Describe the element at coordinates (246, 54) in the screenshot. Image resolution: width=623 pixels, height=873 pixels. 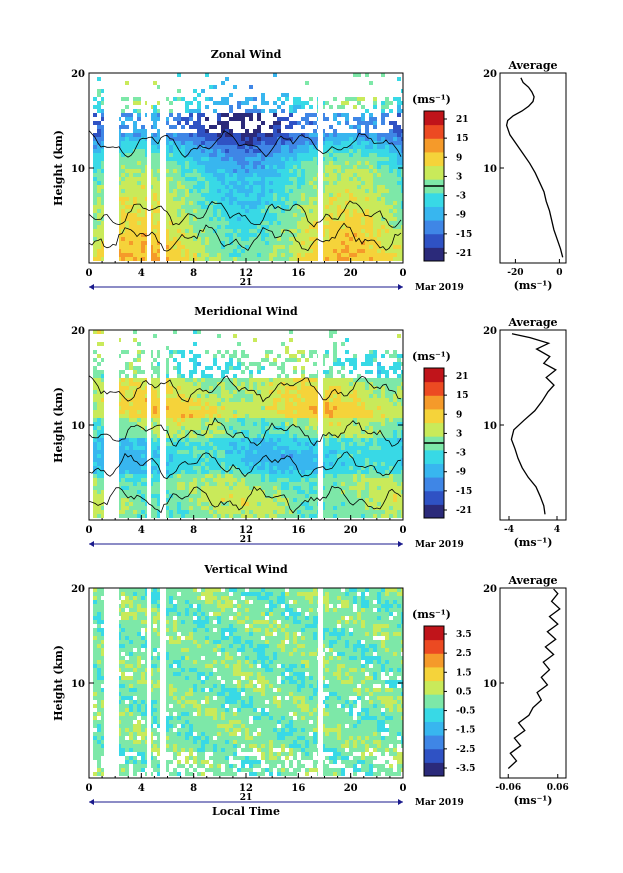
I see `panel-title: Zonal Wind` at that location.